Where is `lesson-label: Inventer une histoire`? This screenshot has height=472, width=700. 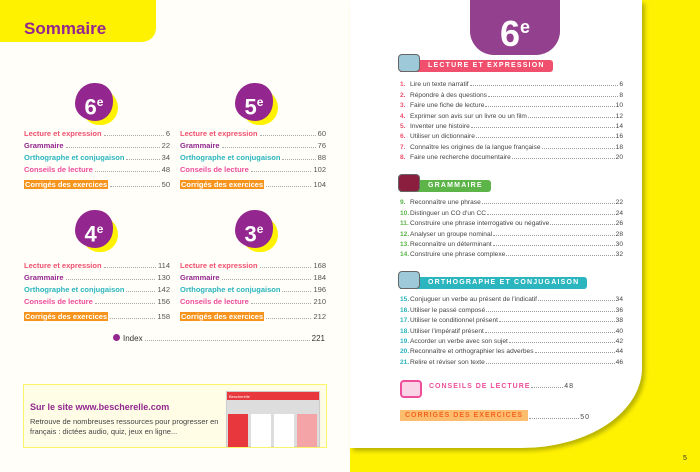 lesson-label: Inventer une histoire is located at coordinates (440, 126).